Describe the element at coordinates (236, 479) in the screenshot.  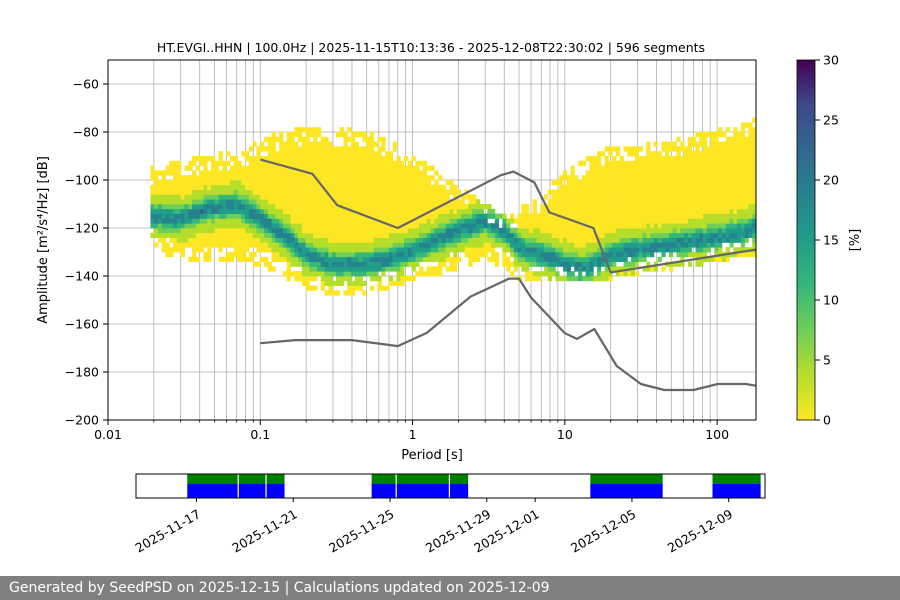
I see `coverage-segment` at that location.